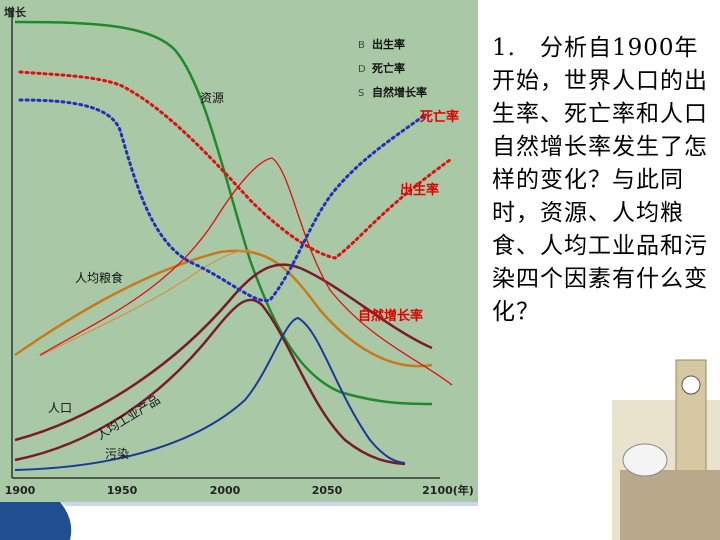  I want to click on clock, so click(691, 385).